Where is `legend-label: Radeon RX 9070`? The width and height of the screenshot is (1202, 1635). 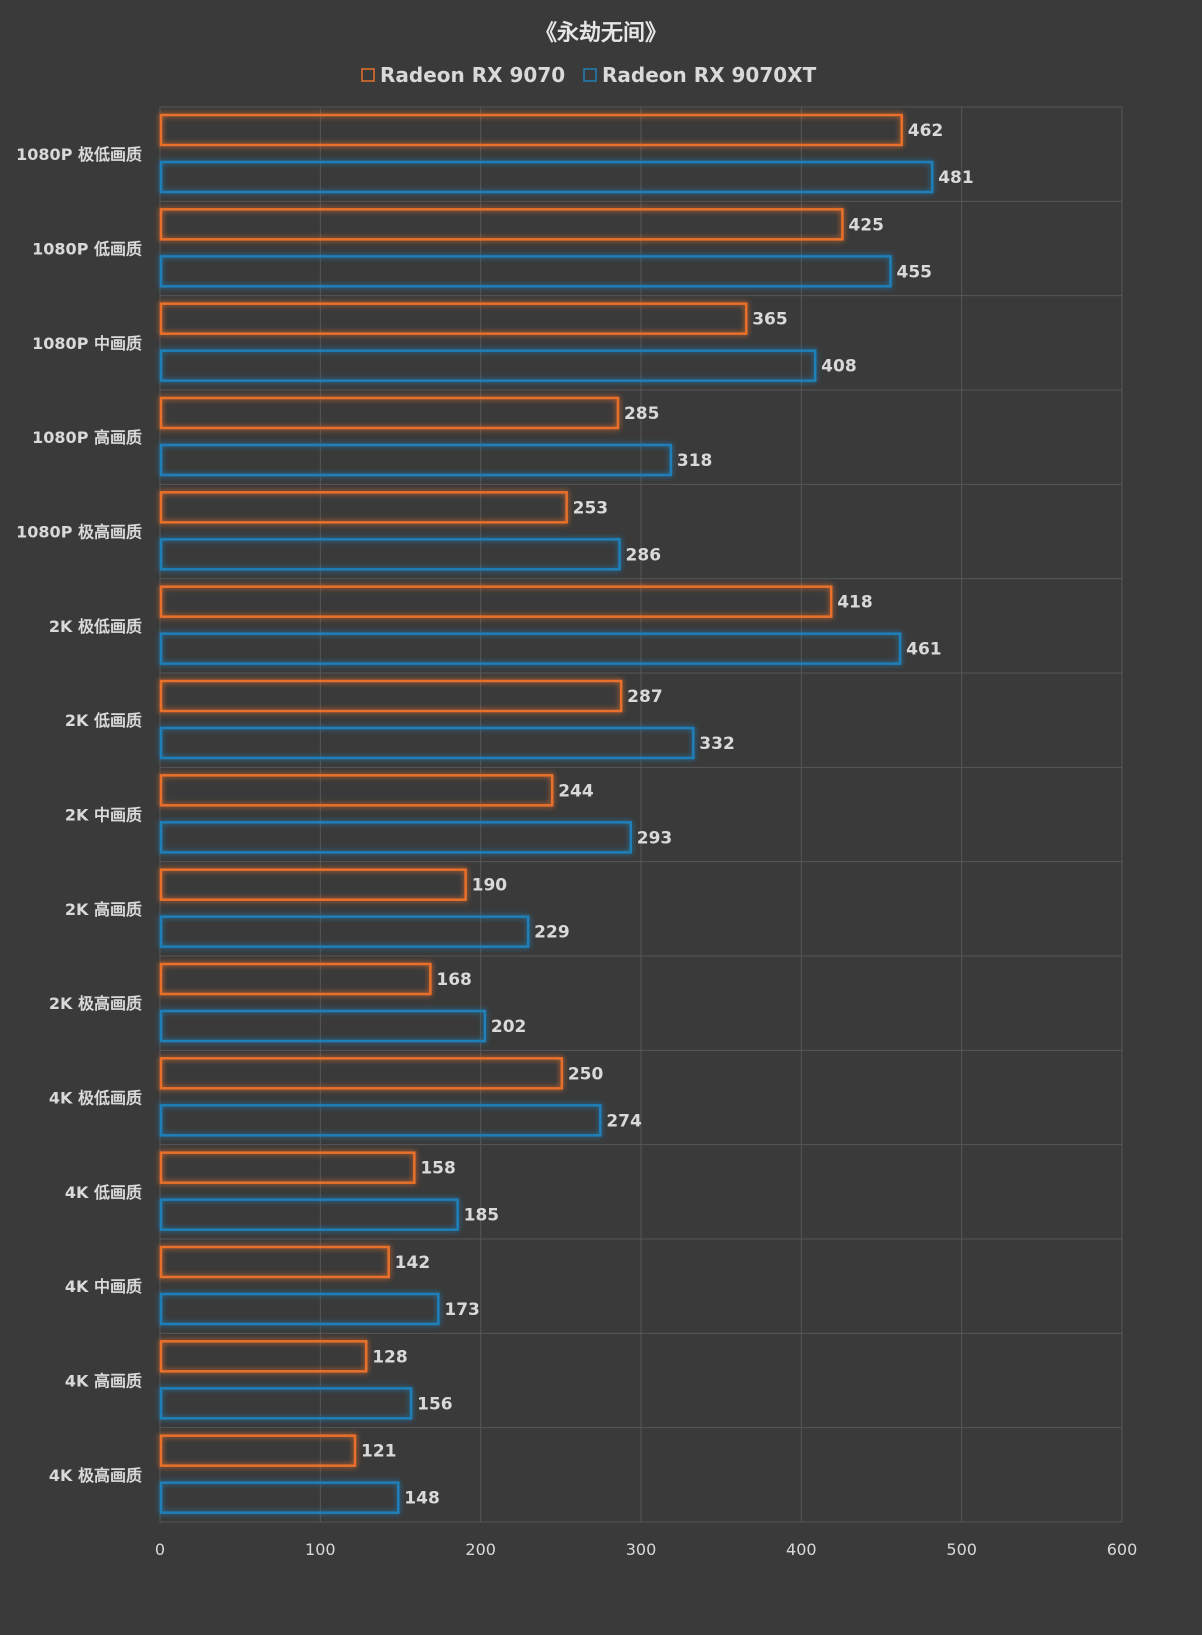 legend-label: Radeon RX 9070 is located at coordinates (472, 75).